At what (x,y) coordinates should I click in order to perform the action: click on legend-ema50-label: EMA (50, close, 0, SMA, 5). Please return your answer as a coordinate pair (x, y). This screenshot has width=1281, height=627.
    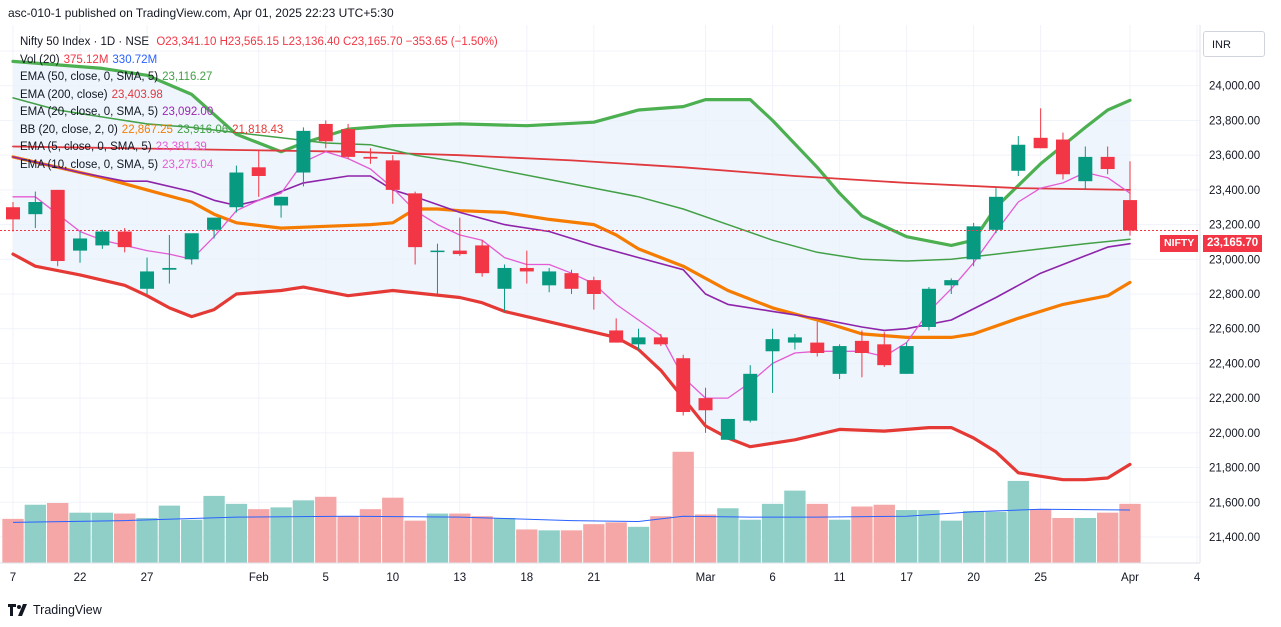
    Looking at the image, I should click on (89, 77).